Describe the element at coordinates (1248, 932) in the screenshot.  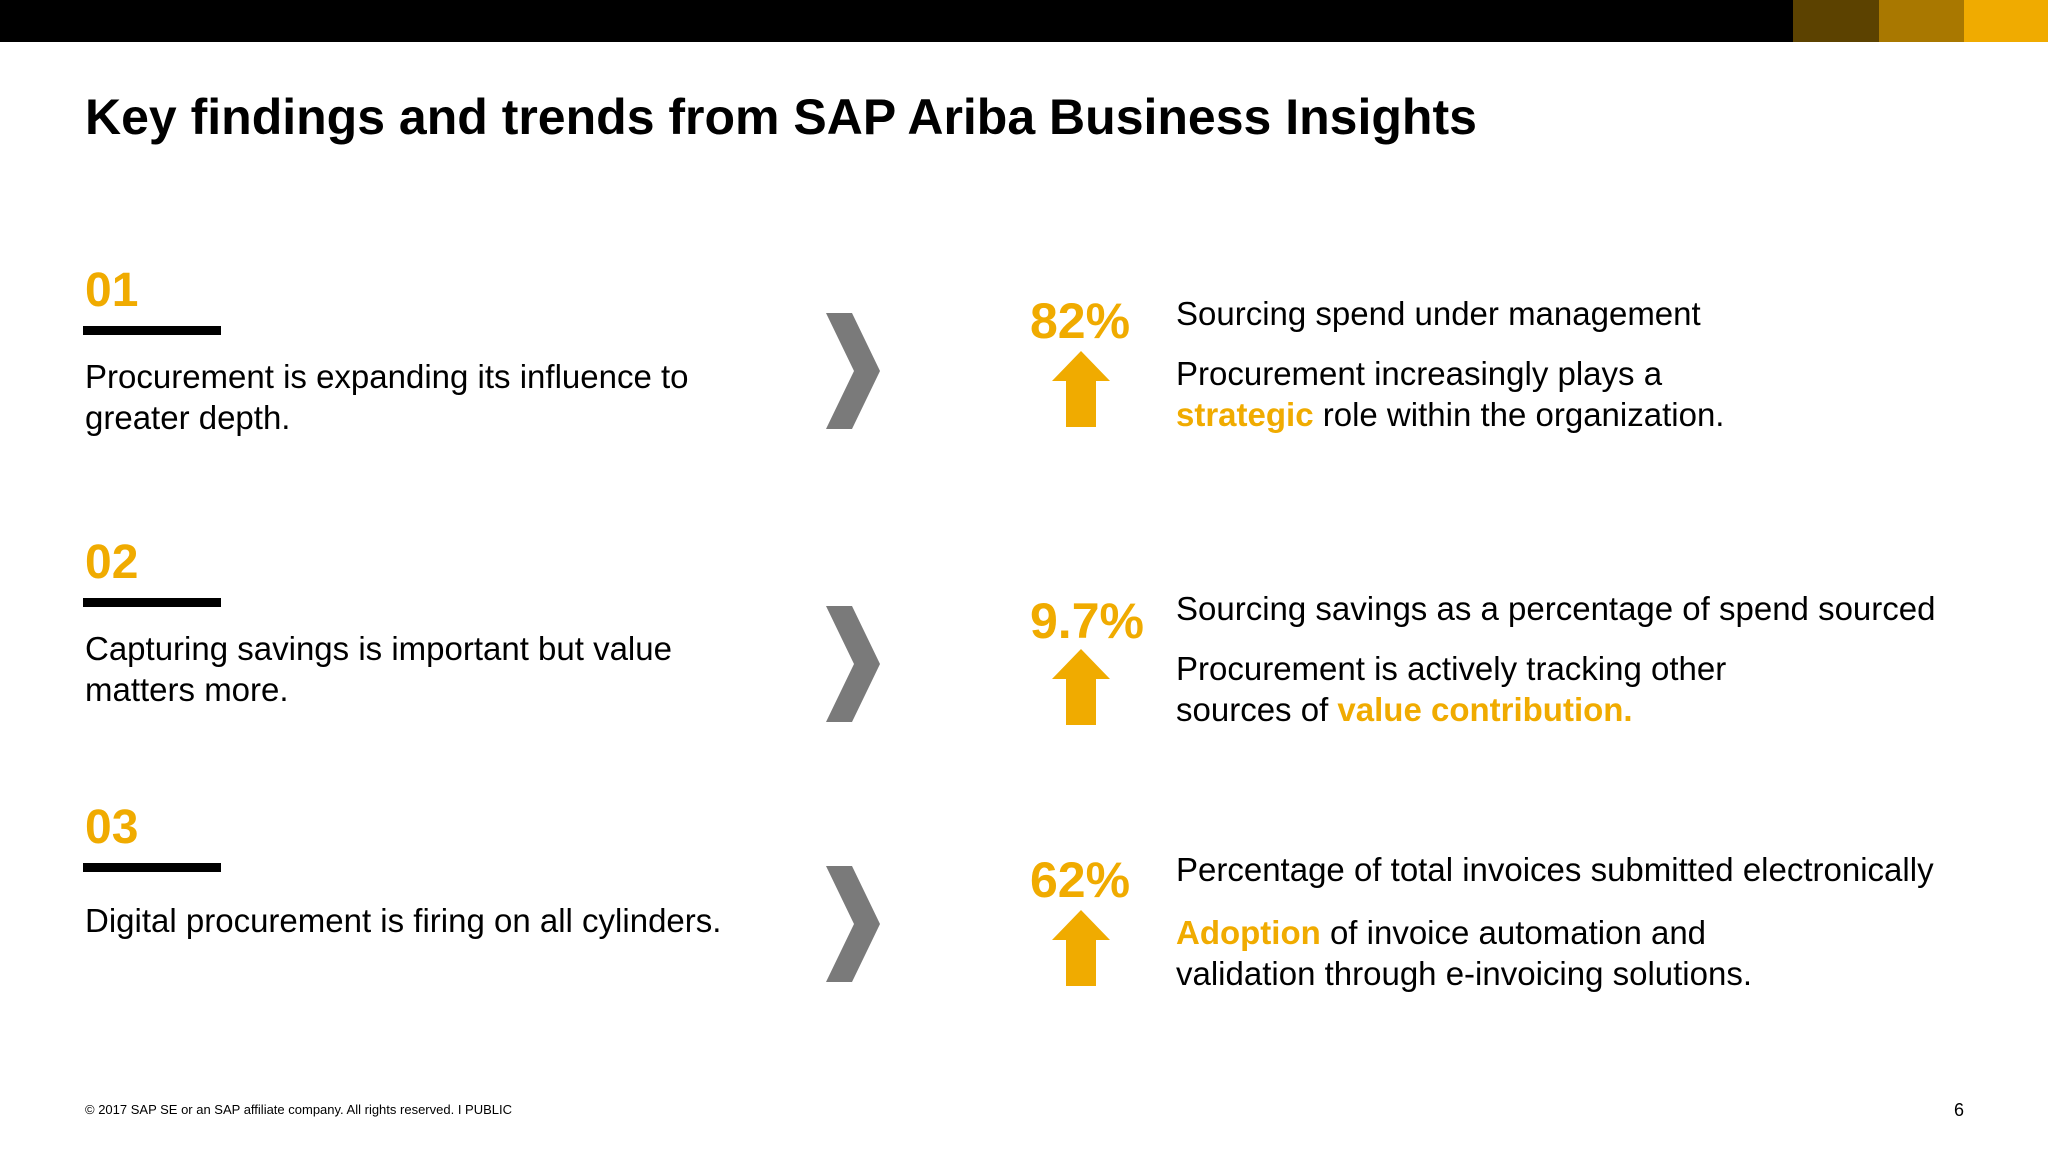
I see `stat-highlight: Adoption` at that location.